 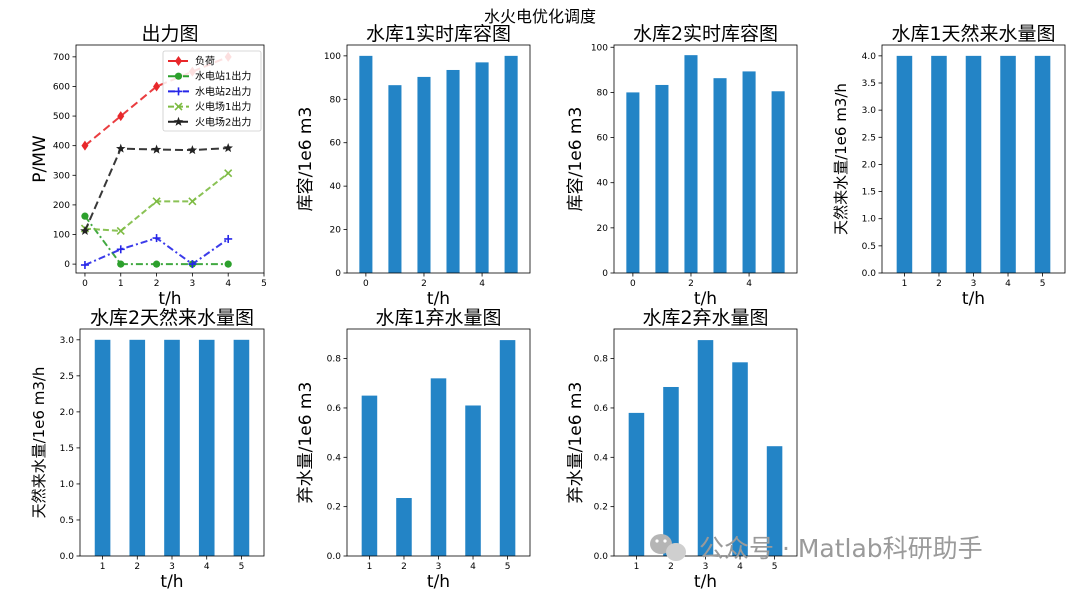 I want to click on figure-suptitle: 水火电优化调度, so click(x=540, y=16).